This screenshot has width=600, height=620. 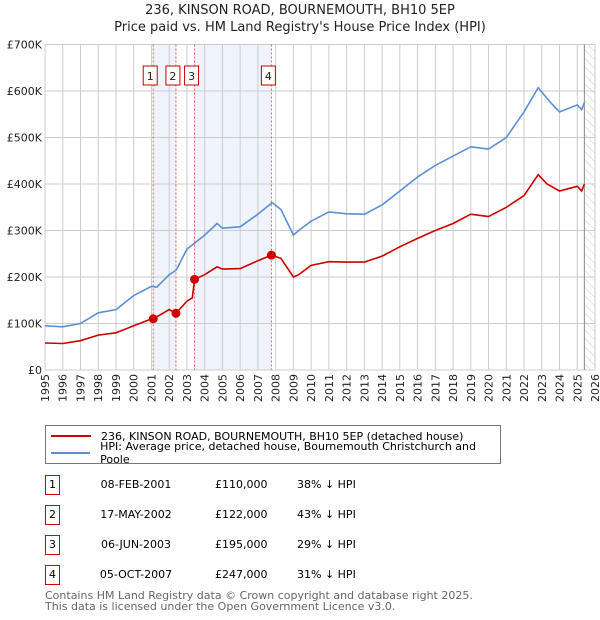 I want to click on x-tick-label: 2006, so click(x=240, y=388).